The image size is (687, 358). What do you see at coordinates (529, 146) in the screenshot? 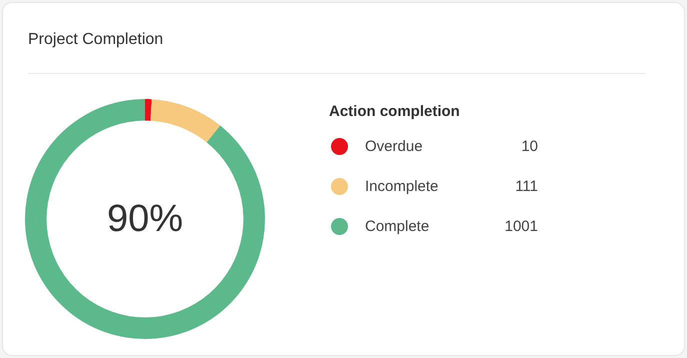
I see `data-label: 10` at bounding box center [529, 146].